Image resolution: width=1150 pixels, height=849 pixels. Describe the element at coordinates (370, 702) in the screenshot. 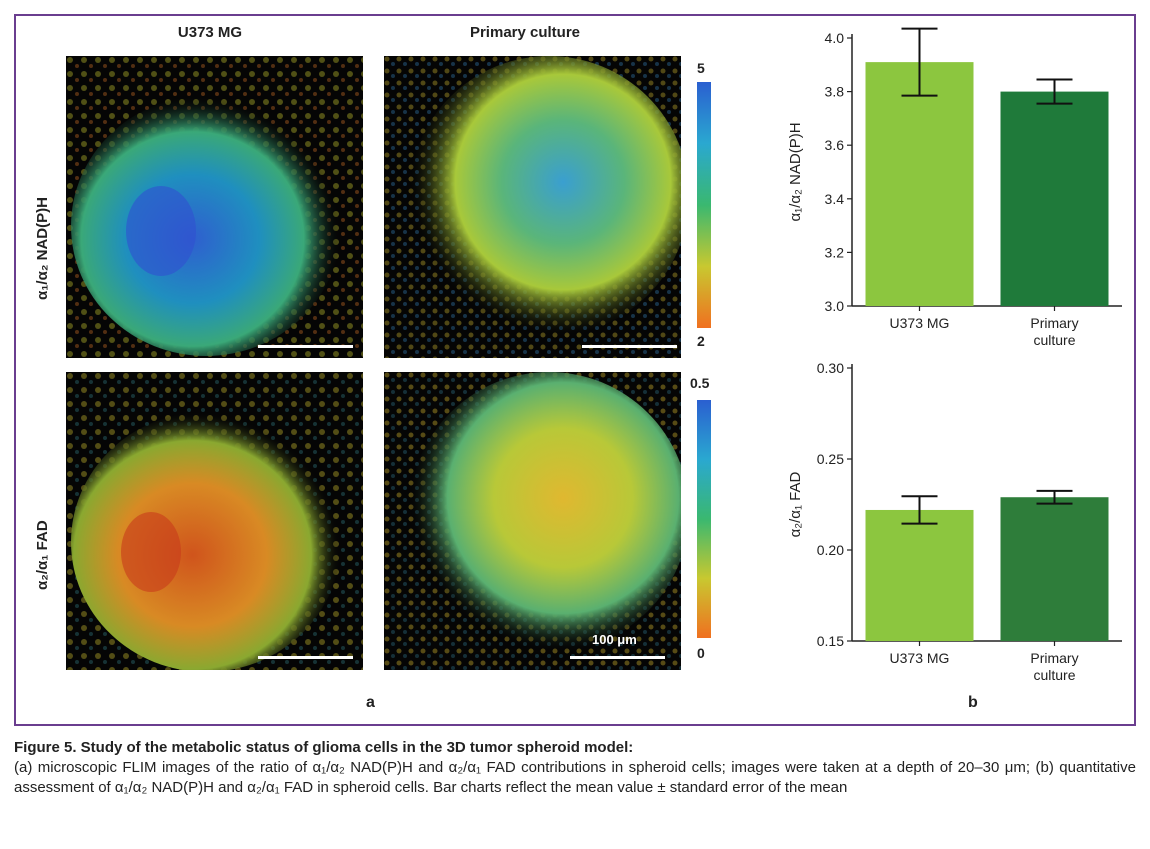

I see `panel-letter-a: a` at that location.